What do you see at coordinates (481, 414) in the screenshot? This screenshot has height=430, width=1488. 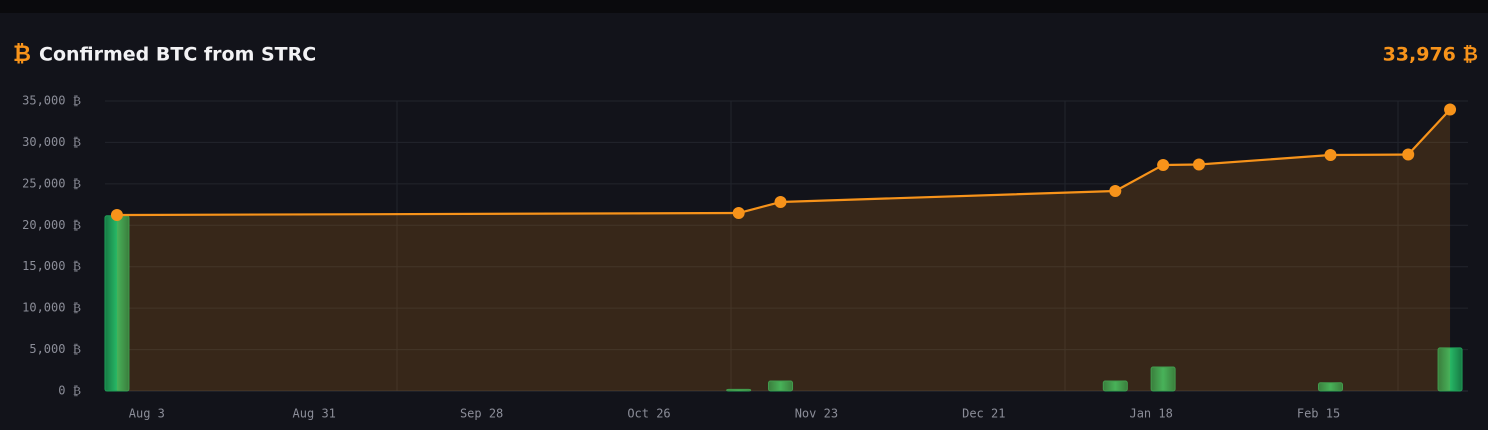 I see `x-tick-label: Sep 28` at bounding box center [481, 414].